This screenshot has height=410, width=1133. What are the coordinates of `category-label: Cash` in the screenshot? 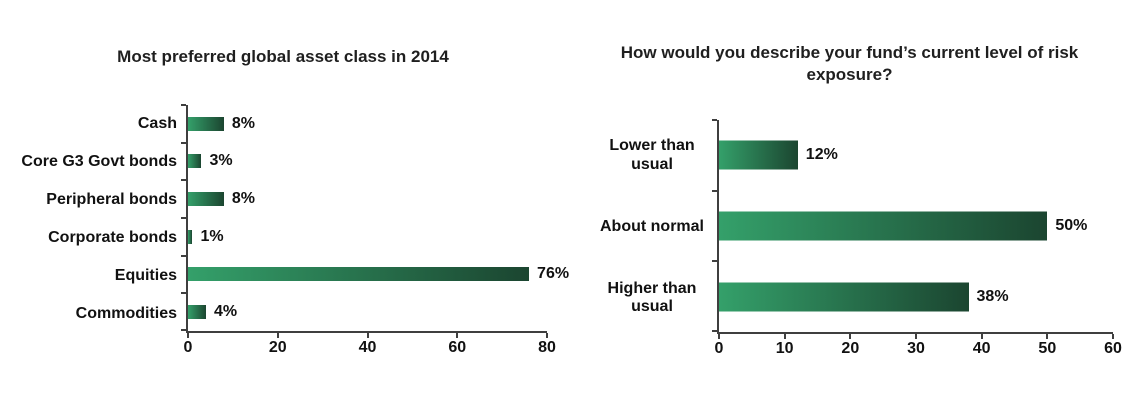 It's located at (157, 123).